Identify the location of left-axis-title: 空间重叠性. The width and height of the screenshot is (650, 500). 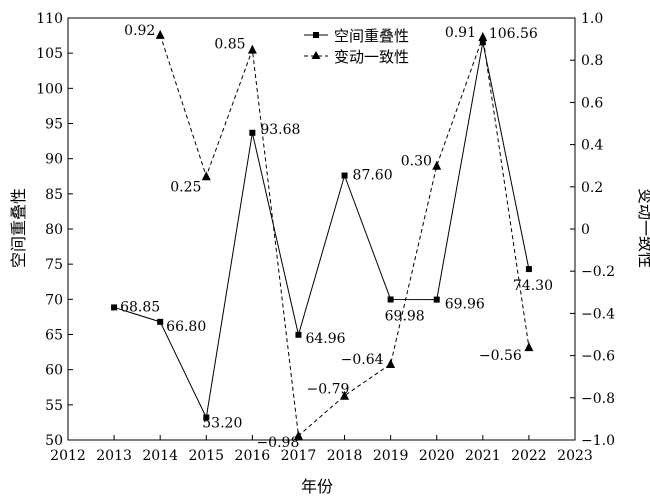
(18, 228).